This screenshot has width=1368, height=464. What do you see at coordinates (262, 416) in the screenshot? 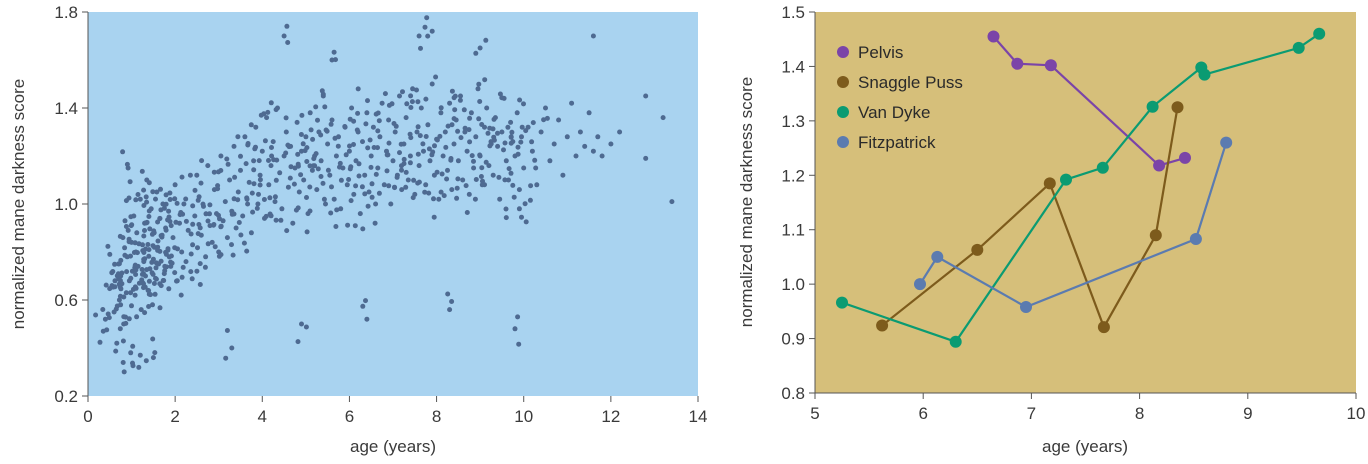
I see `scatter-x-tick-label: 4` at bounding box center [262, 416].